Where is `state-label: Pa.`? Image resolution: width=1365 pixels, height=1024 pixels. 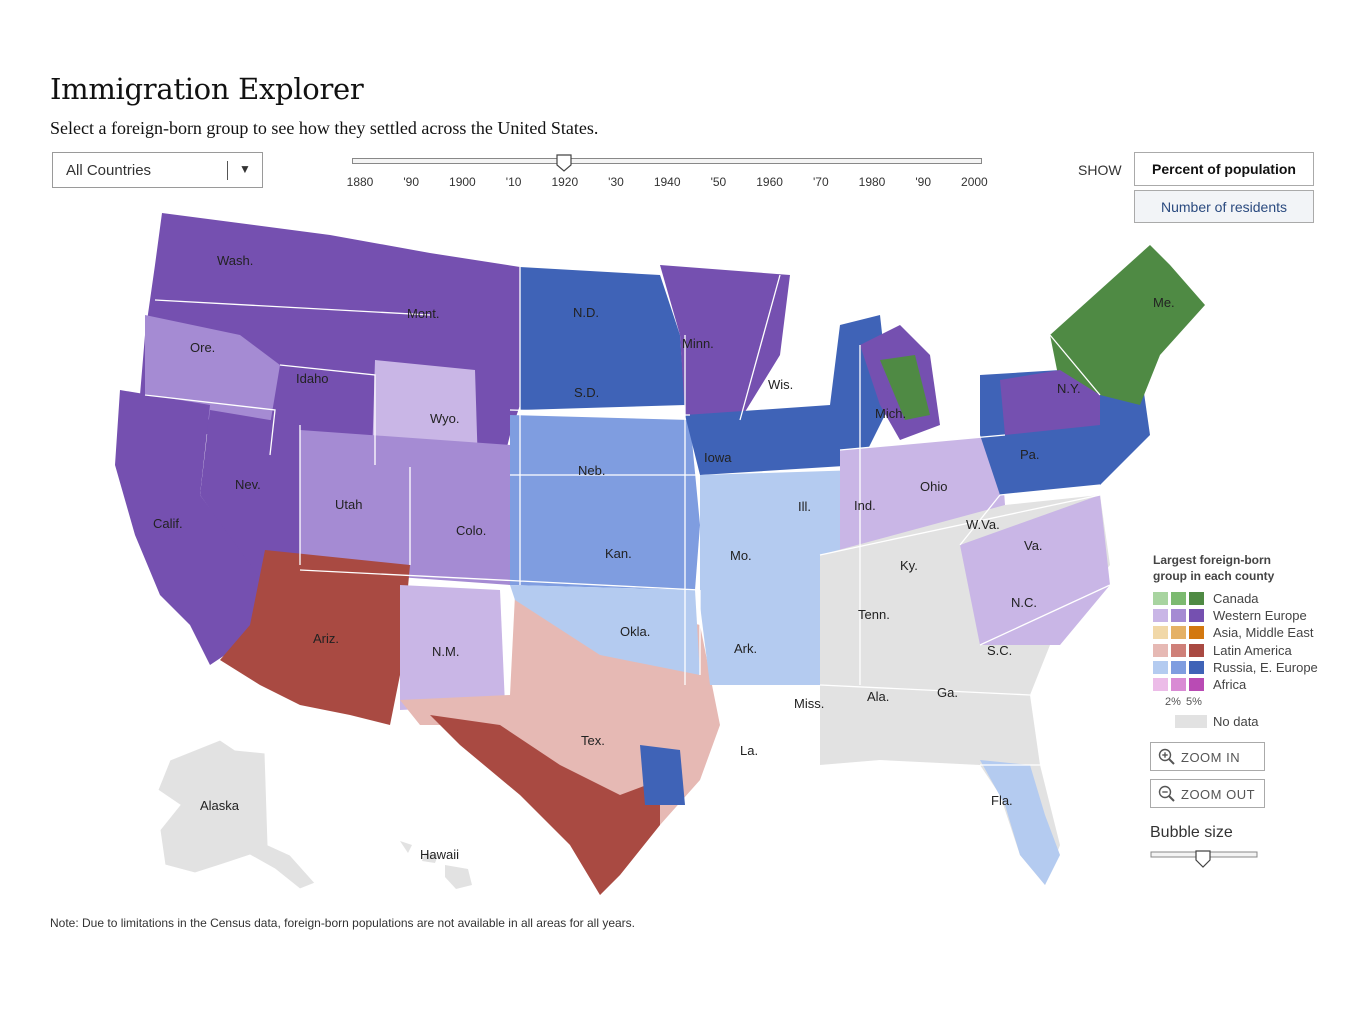
state-label: Pa. is located at coordinates (1030, 454).